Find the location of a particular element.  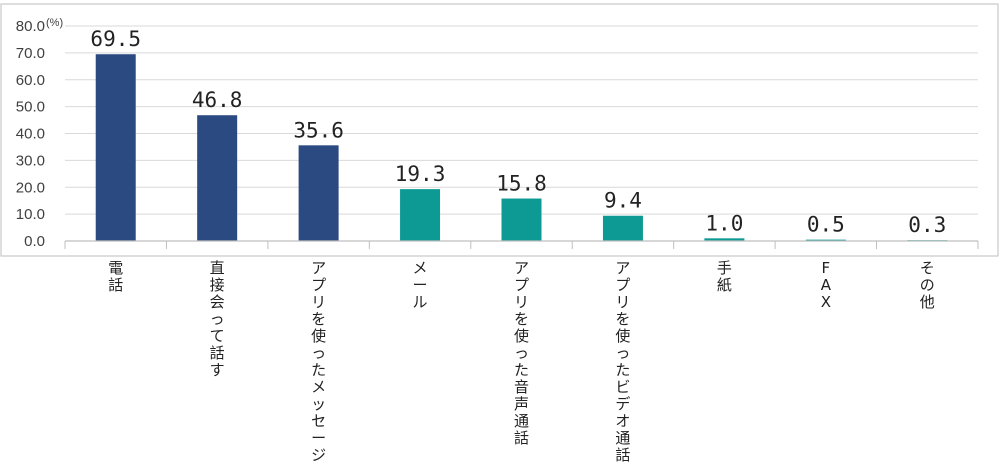

category-label: アプリを使った音声通話 is located at coordinates (521, 353).